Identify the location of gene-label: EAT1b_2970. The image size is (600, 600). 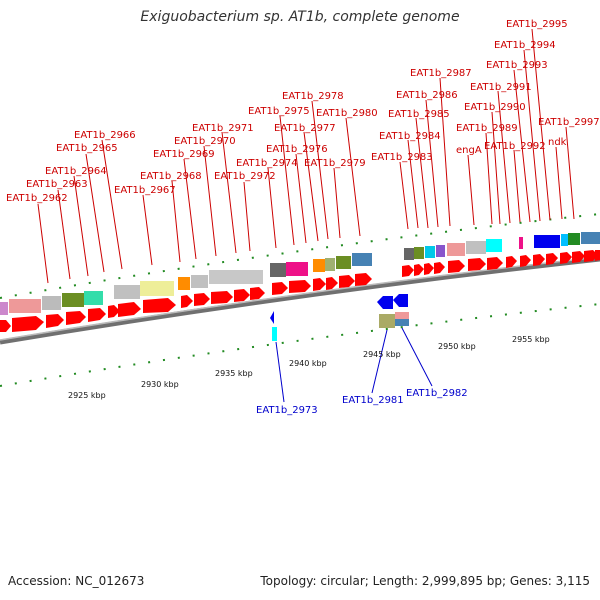
(205, 141).